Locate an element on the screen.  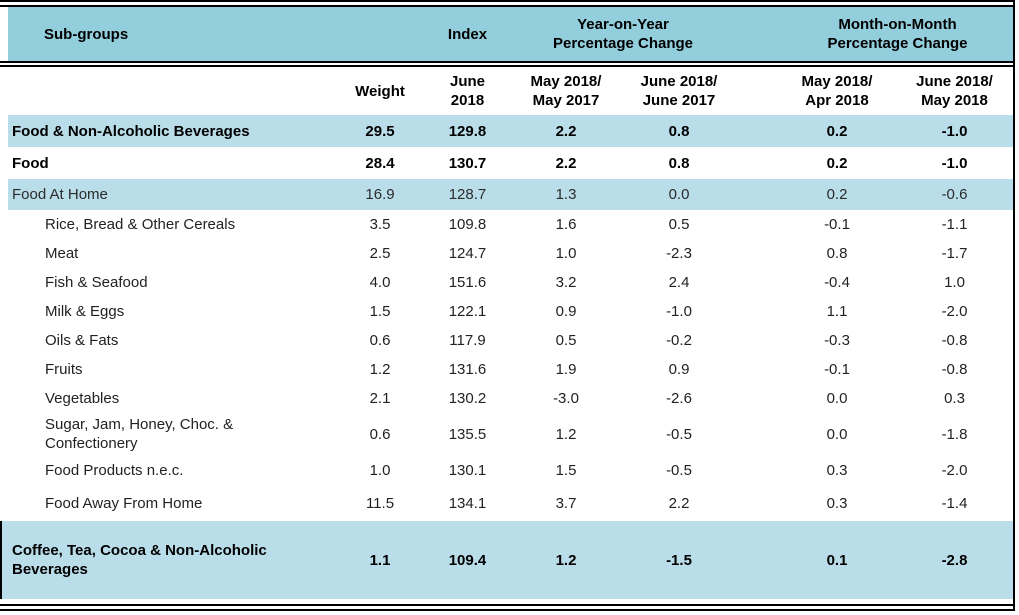
row-value: 130.2 is located at coordinates (467, 398).